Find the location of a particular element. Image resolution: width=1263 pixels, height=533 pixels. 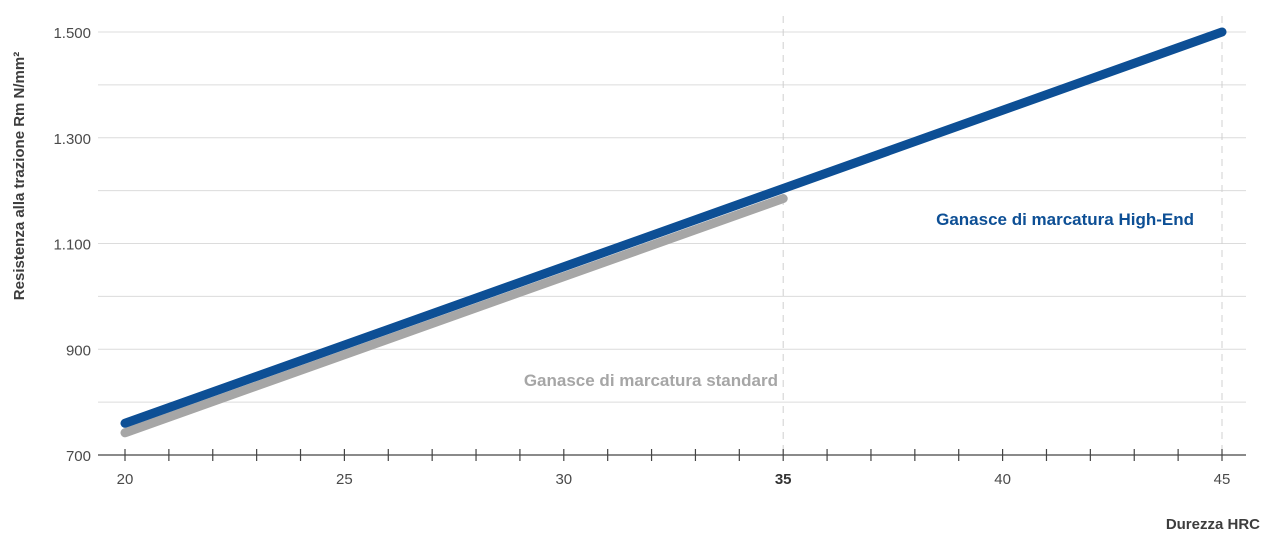

series-label-standard: Ganasce di marcatura standard is located at coordinates (651, 380).